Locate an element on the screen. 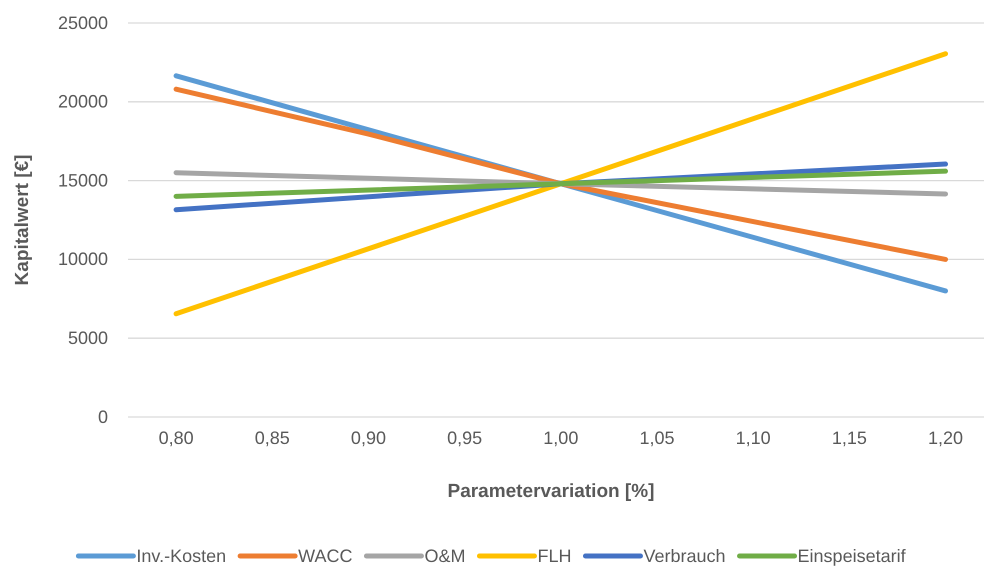 This screenshot has width=984, height=567. y-tick-label: 20000 is located at coordinates (83, 102).